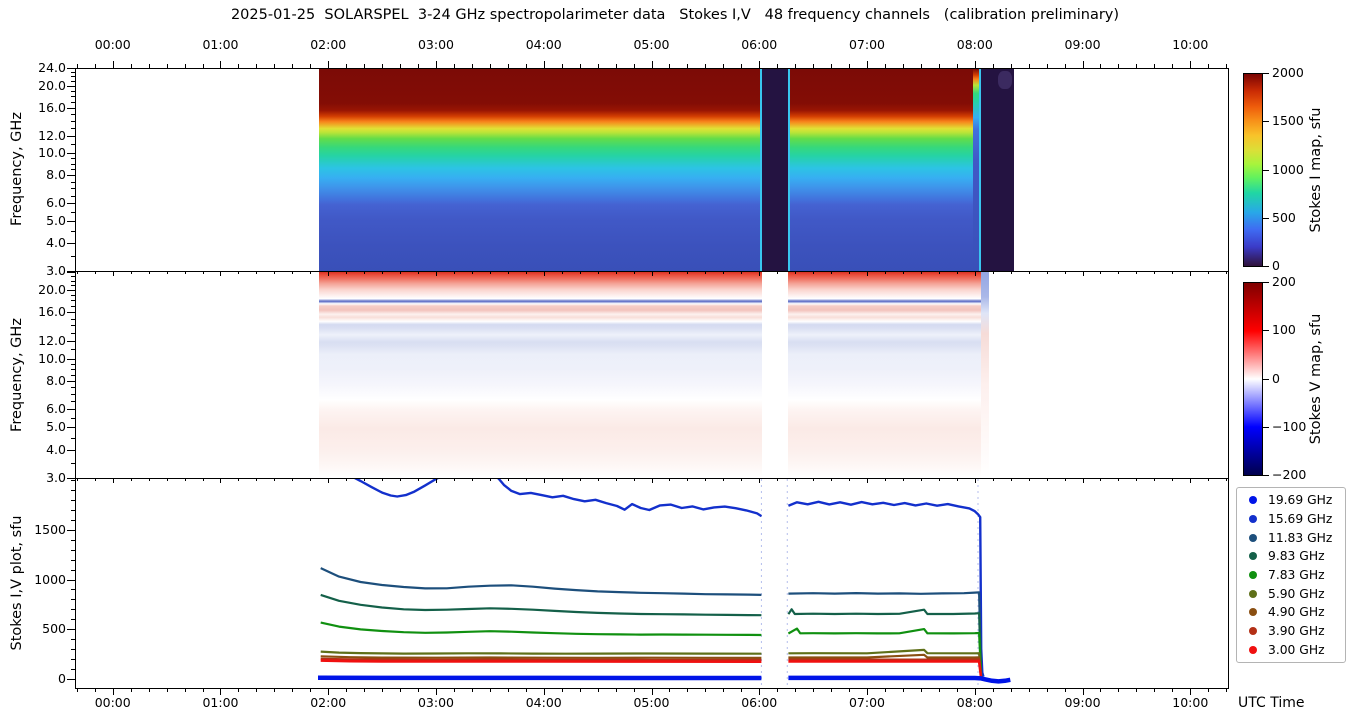 The image size is (1350, 725). I want to click on legend-item: 4.90 GHz, so click(1291, 612).